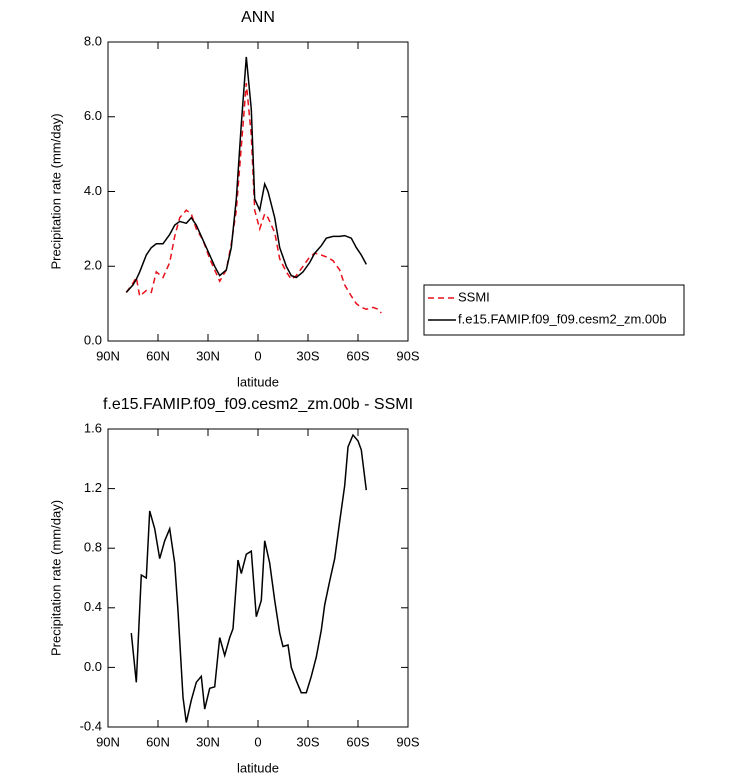 The width and height of the screenshot is (733, 781). What do you see at coordinates (258, 404) in the screenshot?
I see `chart-title: f.e15.FAMIP.f09_f09.cesm2_zm.00b - SSMI` at bounding box center [258, 404].